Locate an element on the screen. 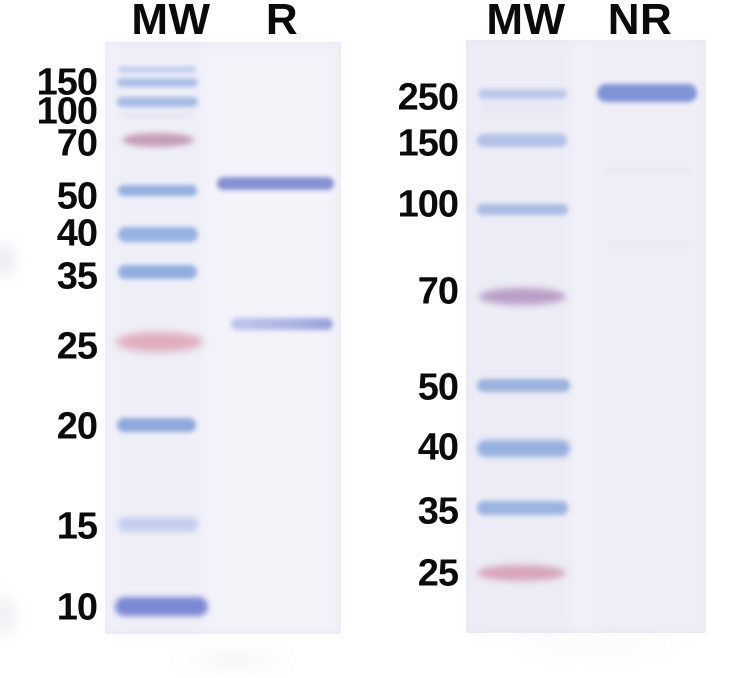  marker-label-20: 20 is located at coordinates (77, 426).